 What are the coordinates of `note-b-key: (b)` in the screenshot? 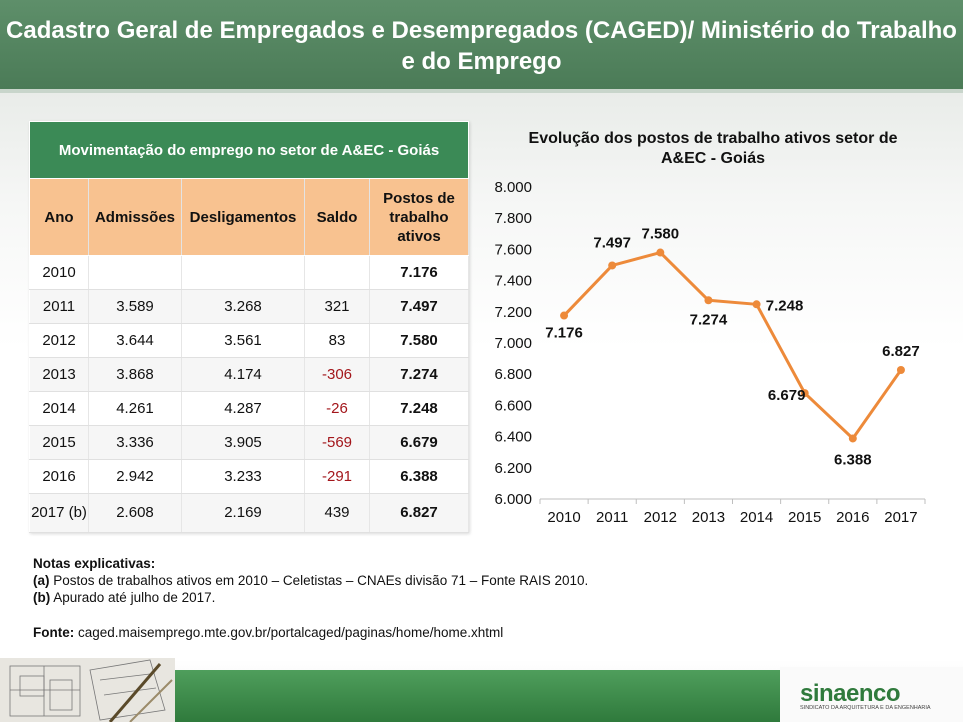 It's located at (42, 597).